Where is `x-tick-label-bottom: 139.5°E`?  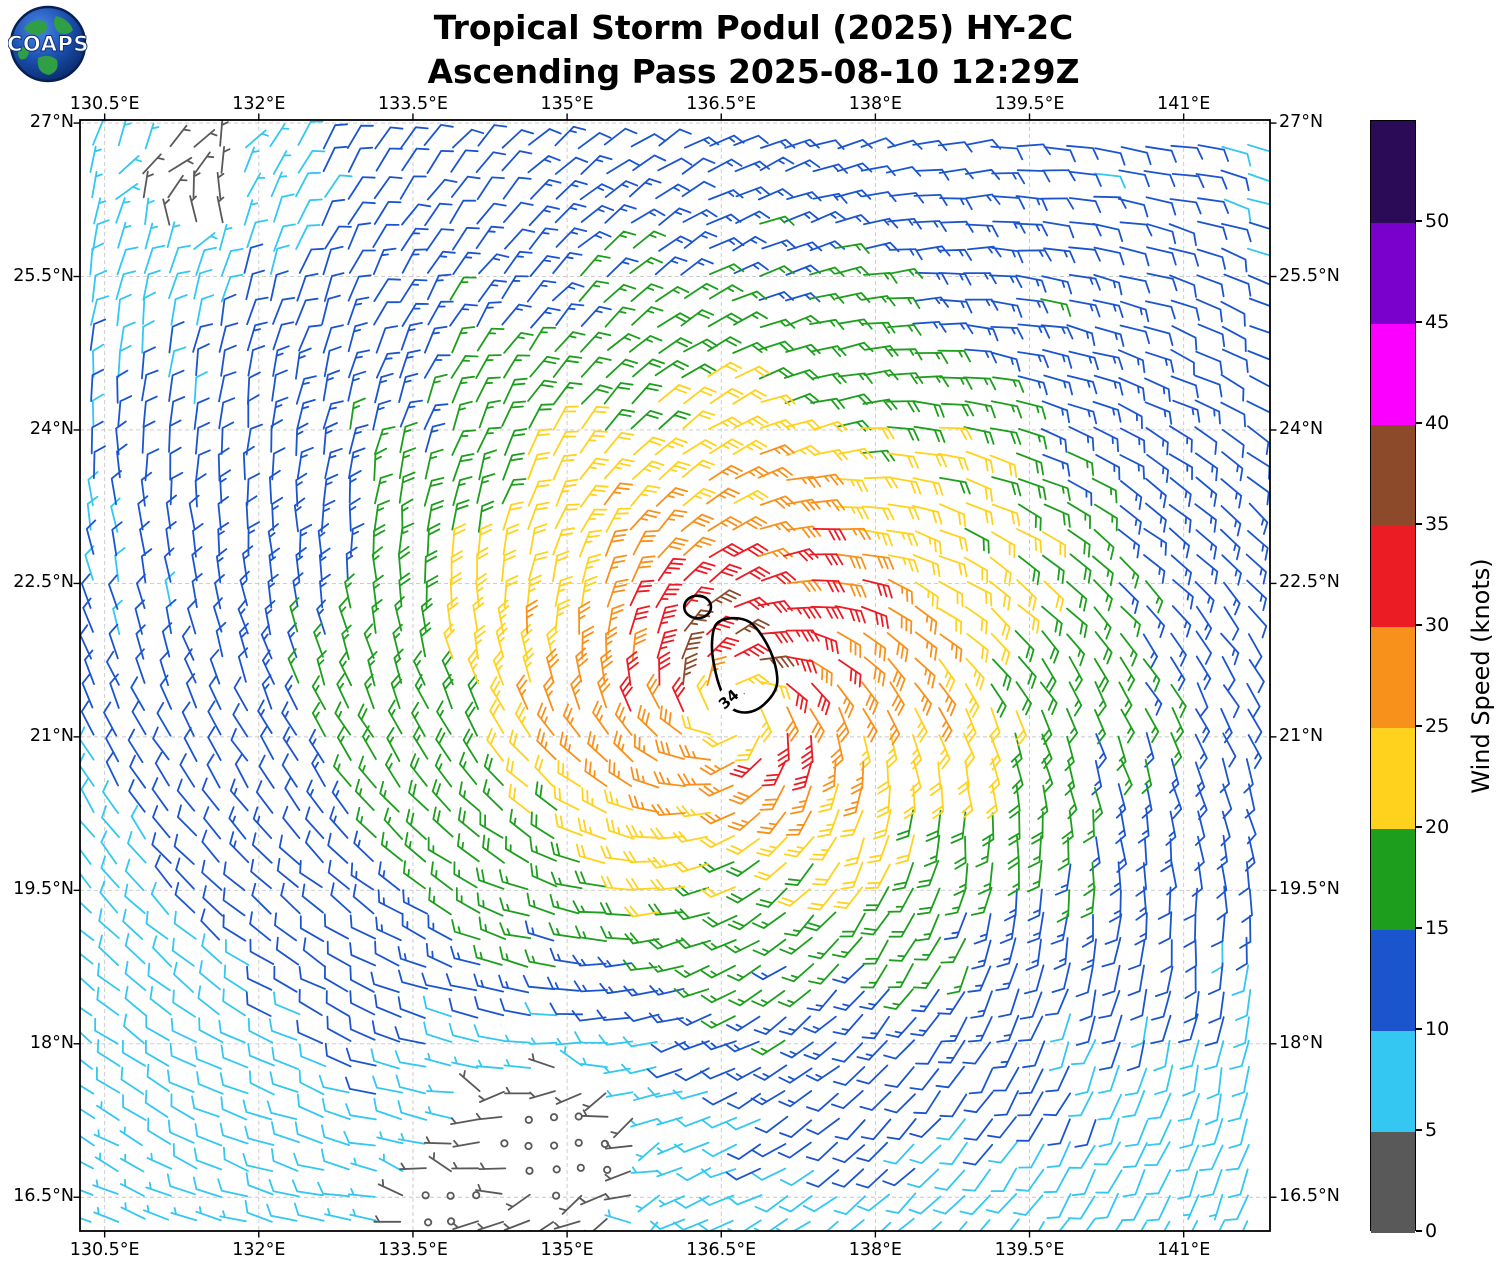
x-tick-label-bottom: 139.5°E is located at coordinates (1029, 1250).